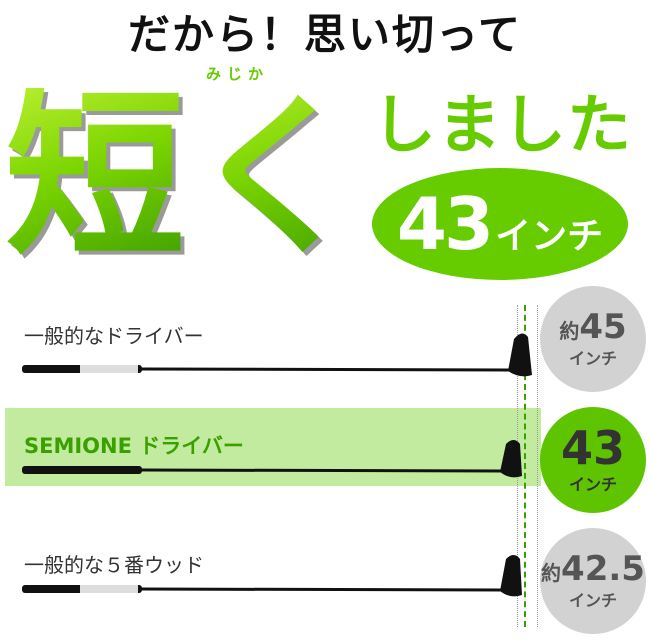 Image resolution: width=650 pixels, height=640 pixels. I want to click on golf-club-wood-image, so click(272, 576).